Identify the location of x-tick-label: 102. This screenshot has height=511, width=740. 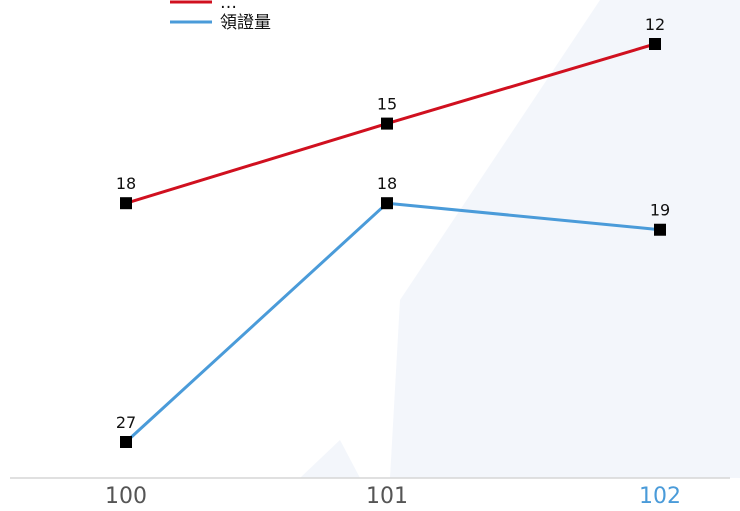
(660, 495).